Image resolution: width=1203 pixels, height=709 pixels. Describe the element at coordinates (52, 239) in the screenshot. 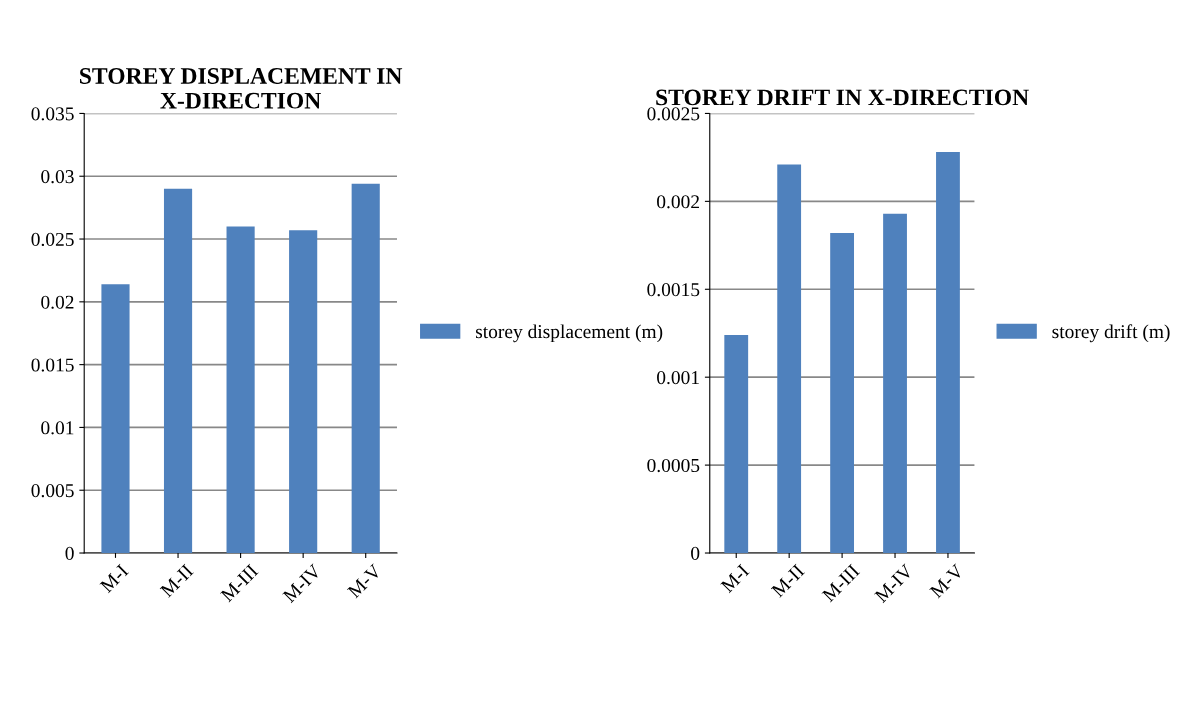

I see `y-tick-label: 0.025` at that location.